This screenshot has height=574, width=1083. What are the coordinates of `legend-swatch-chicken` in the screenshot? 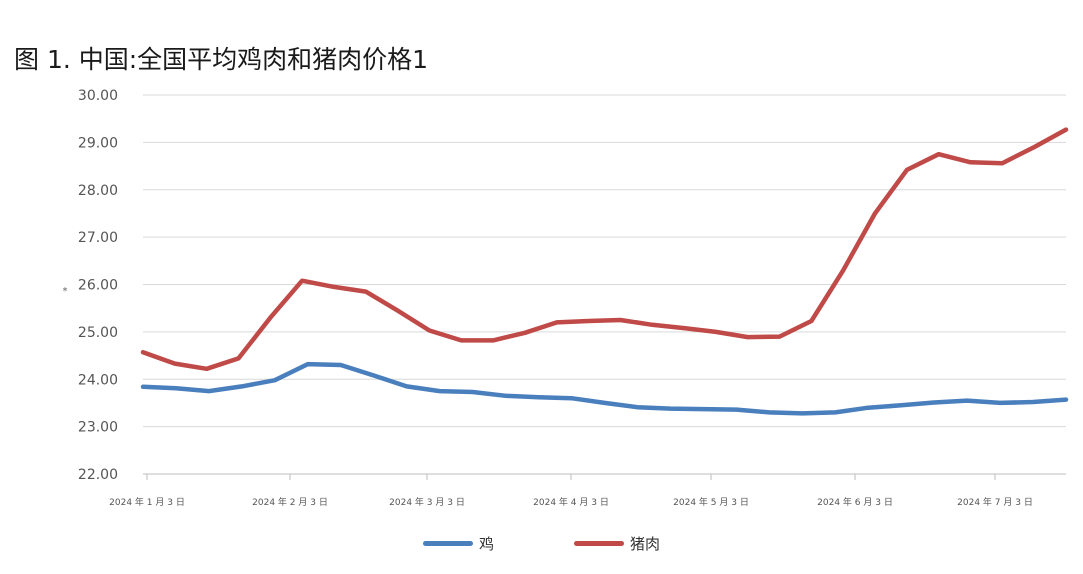 It's located at (447, 543).